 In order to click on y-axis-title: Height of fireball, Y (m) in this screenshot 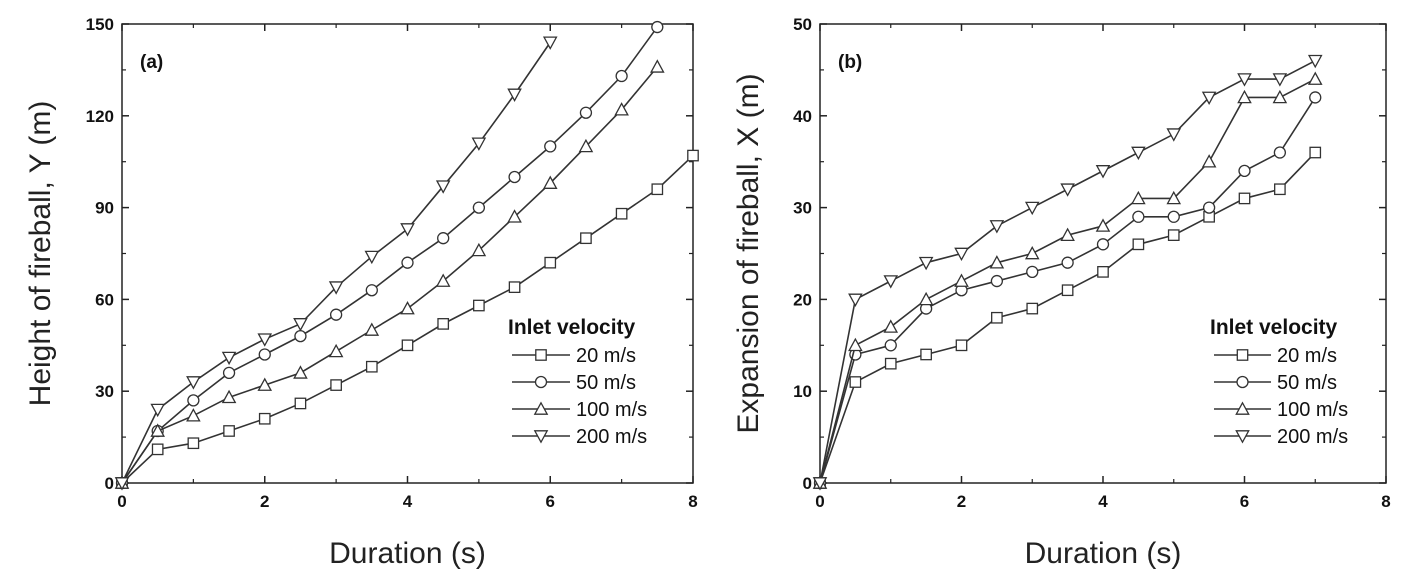, I will do `click(40, 254)`.